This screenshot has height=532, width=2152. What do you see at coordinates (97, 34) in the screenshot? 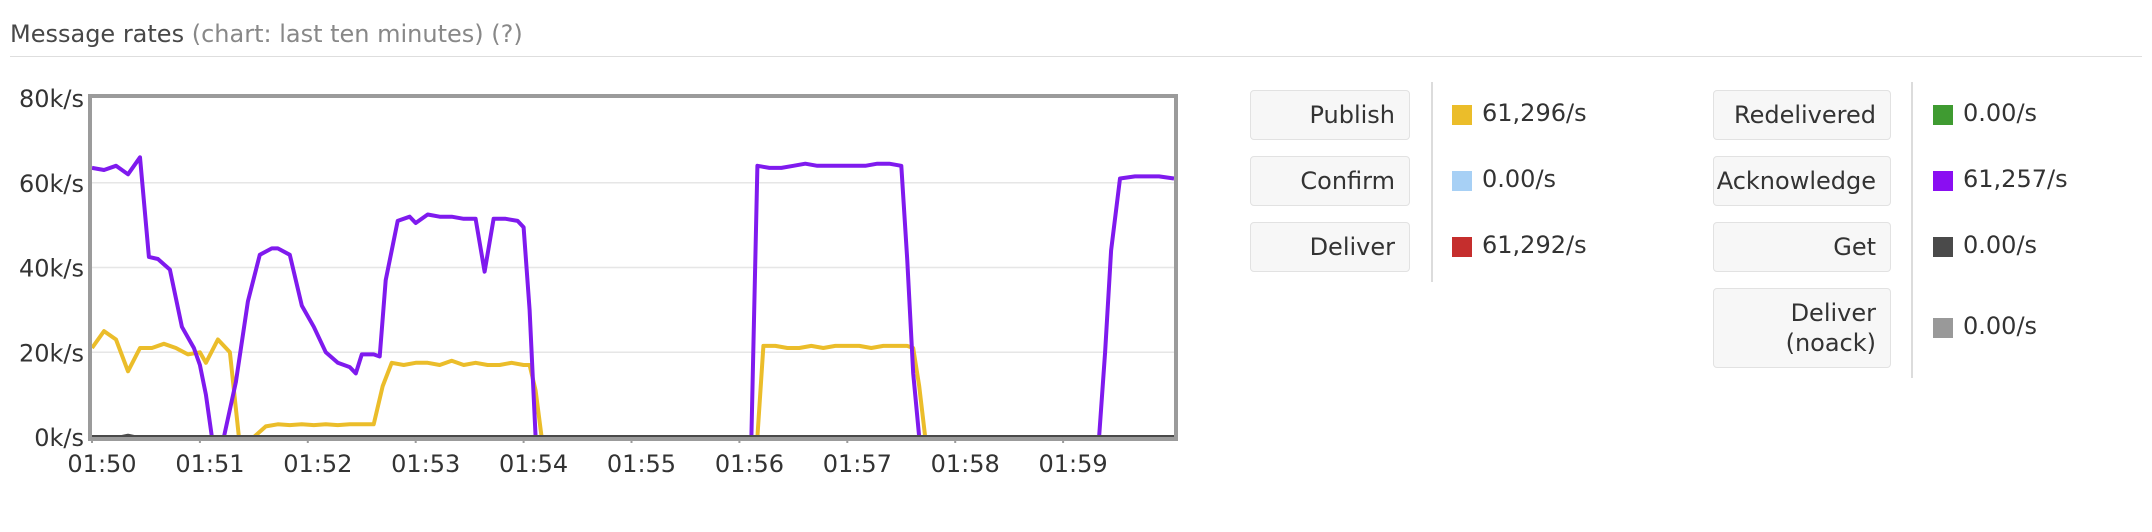
I see `title-text: Message rates` at bounding box center [97, 34].